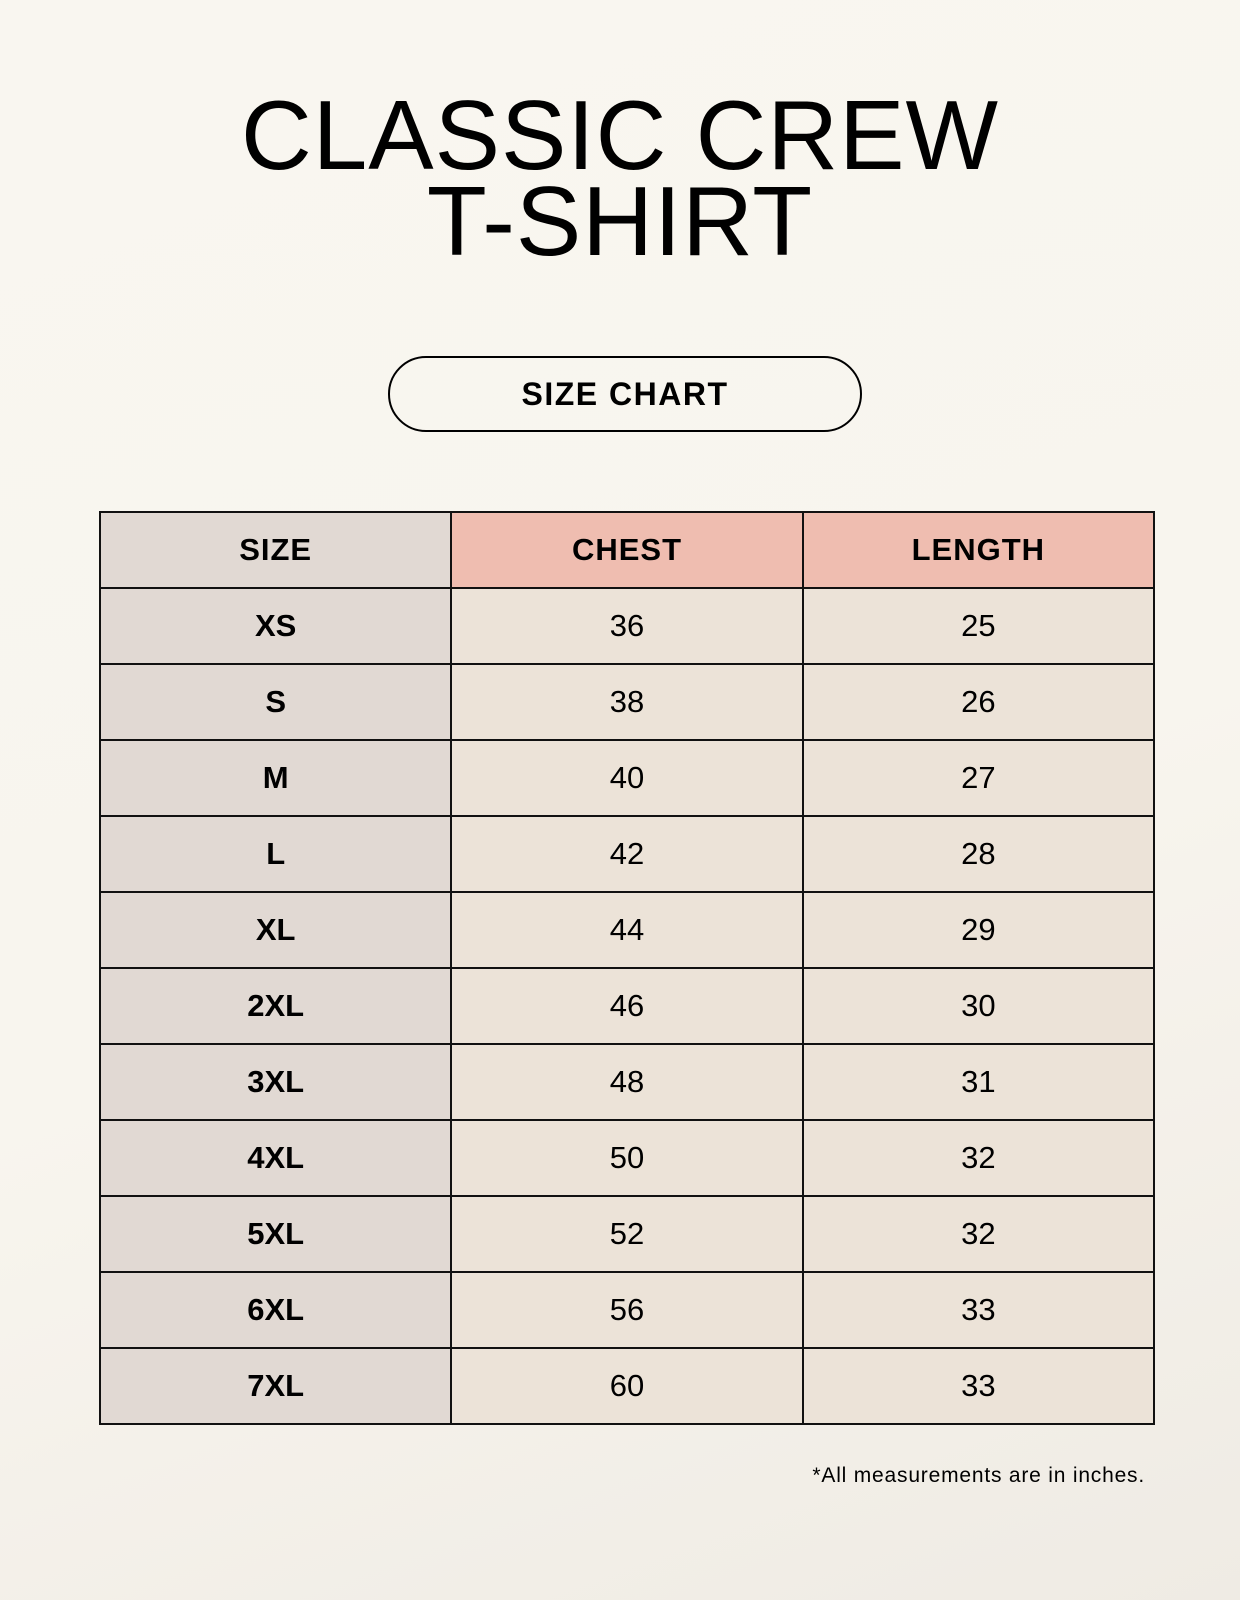 This screenshot has height=1600, width=1240. I want to click on cell-chest: 46, so click(627, 1006).